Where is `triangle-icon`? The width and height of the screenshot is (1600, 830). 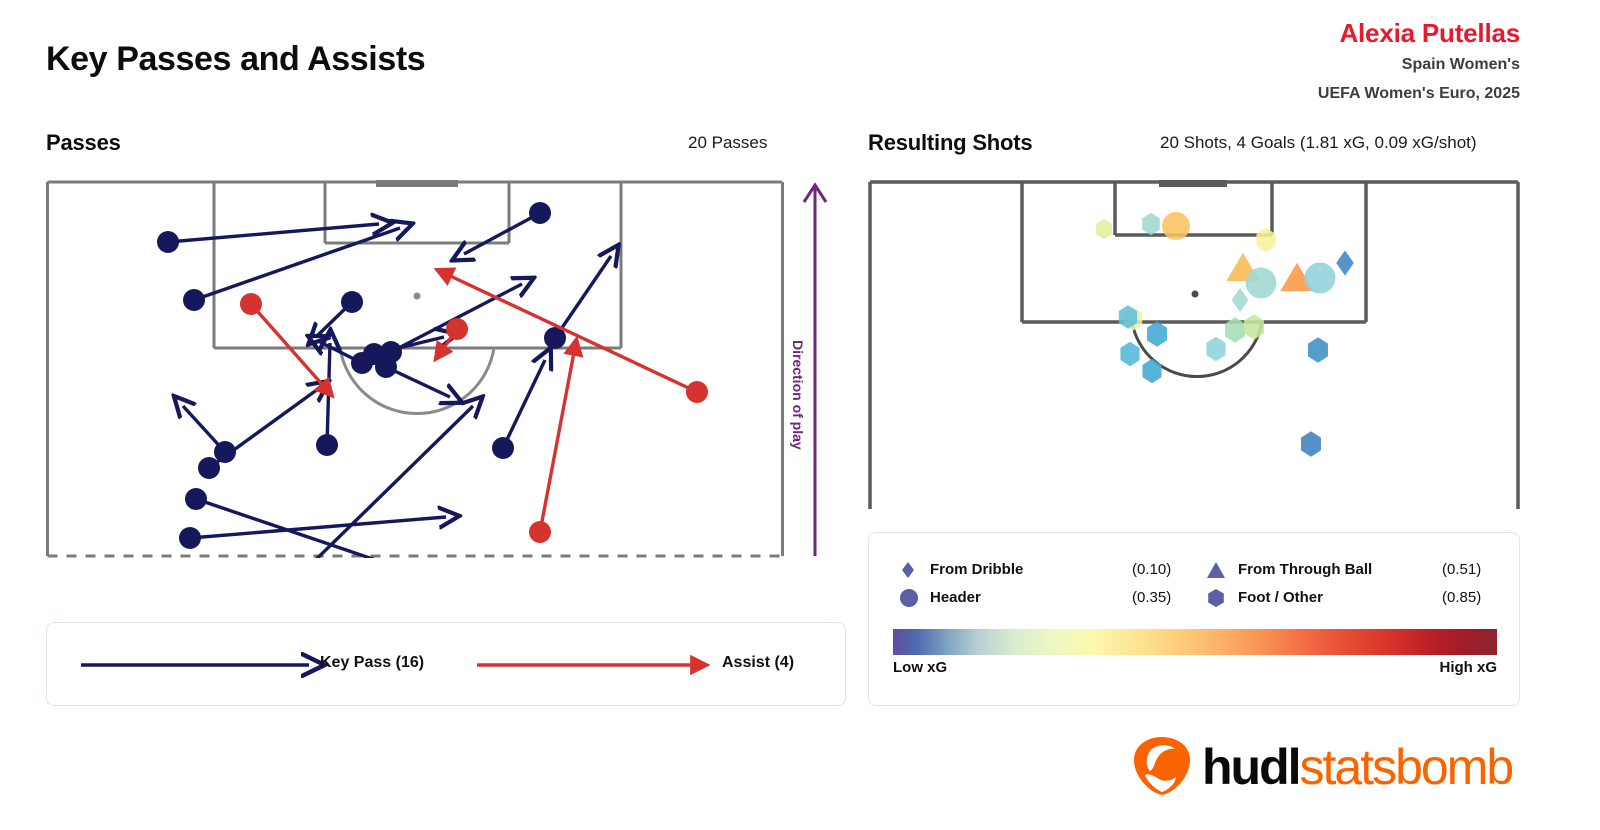
triangle-icon is located at coordinates (1216, 570).